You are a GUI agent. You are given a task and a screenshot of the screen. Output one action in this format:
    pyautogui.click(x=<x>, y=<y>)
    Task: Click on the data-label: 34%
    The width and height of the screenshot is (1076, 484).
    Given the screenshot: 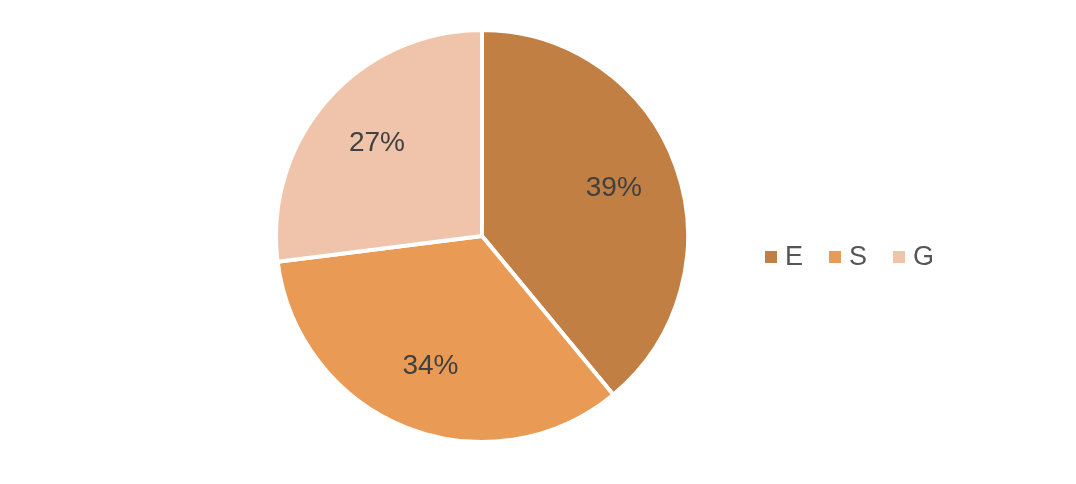 What is the action you would take?
    pyautogui.click(x=430, y=364)
    